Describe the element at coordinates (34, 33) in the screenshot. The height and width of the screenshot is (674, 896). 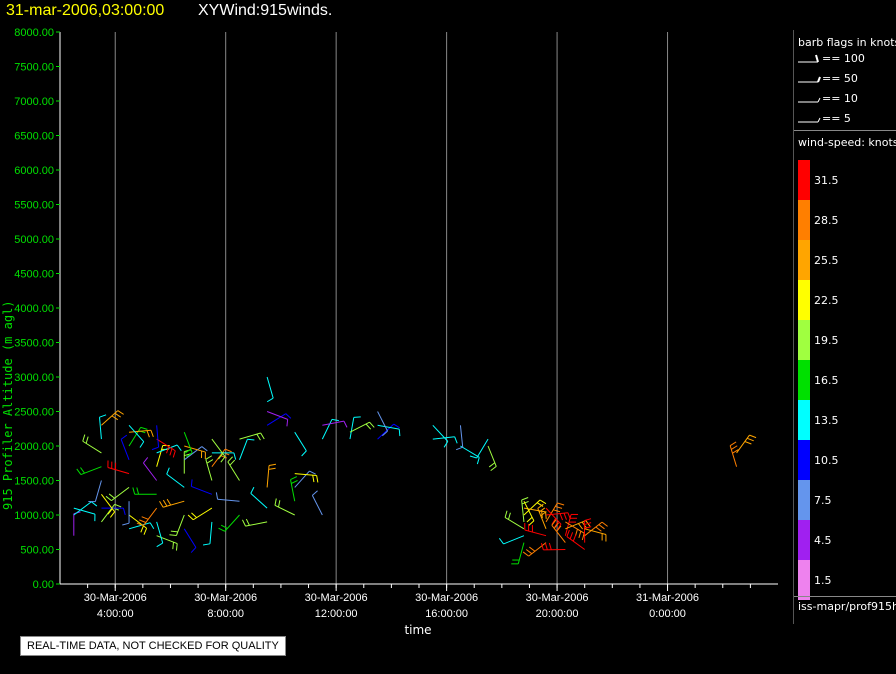
I see `y-tick-label: 8000.00` at that location.